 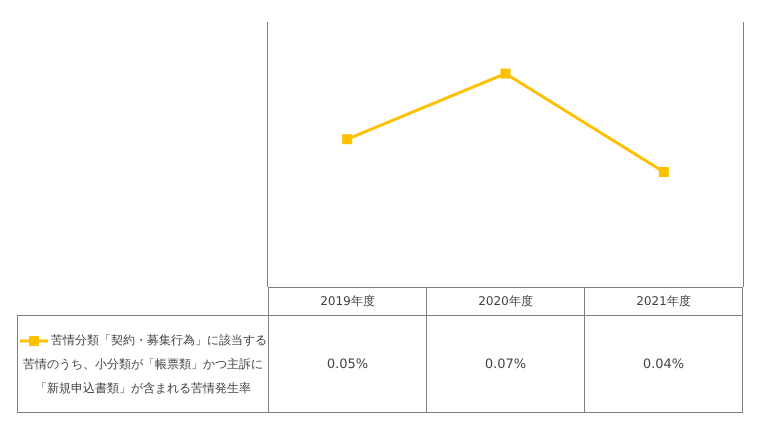 What do you see at coordinates (663, 302) in the screenshot?
I see `x-tick-label: 2021年度` at bounding box center [663, 302].